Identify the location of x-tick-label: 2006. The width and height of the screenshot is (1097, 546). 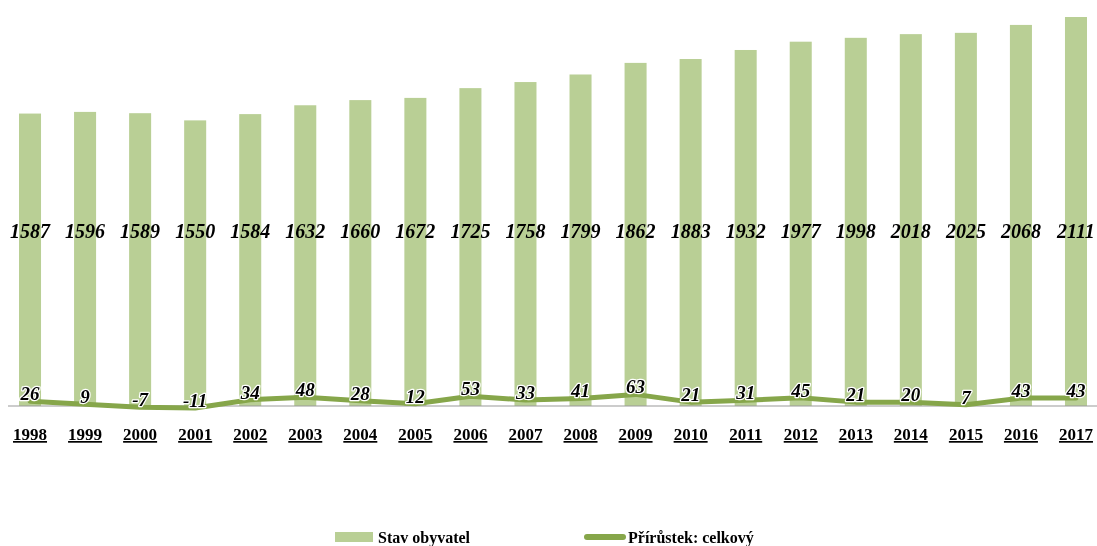
(470, 434).